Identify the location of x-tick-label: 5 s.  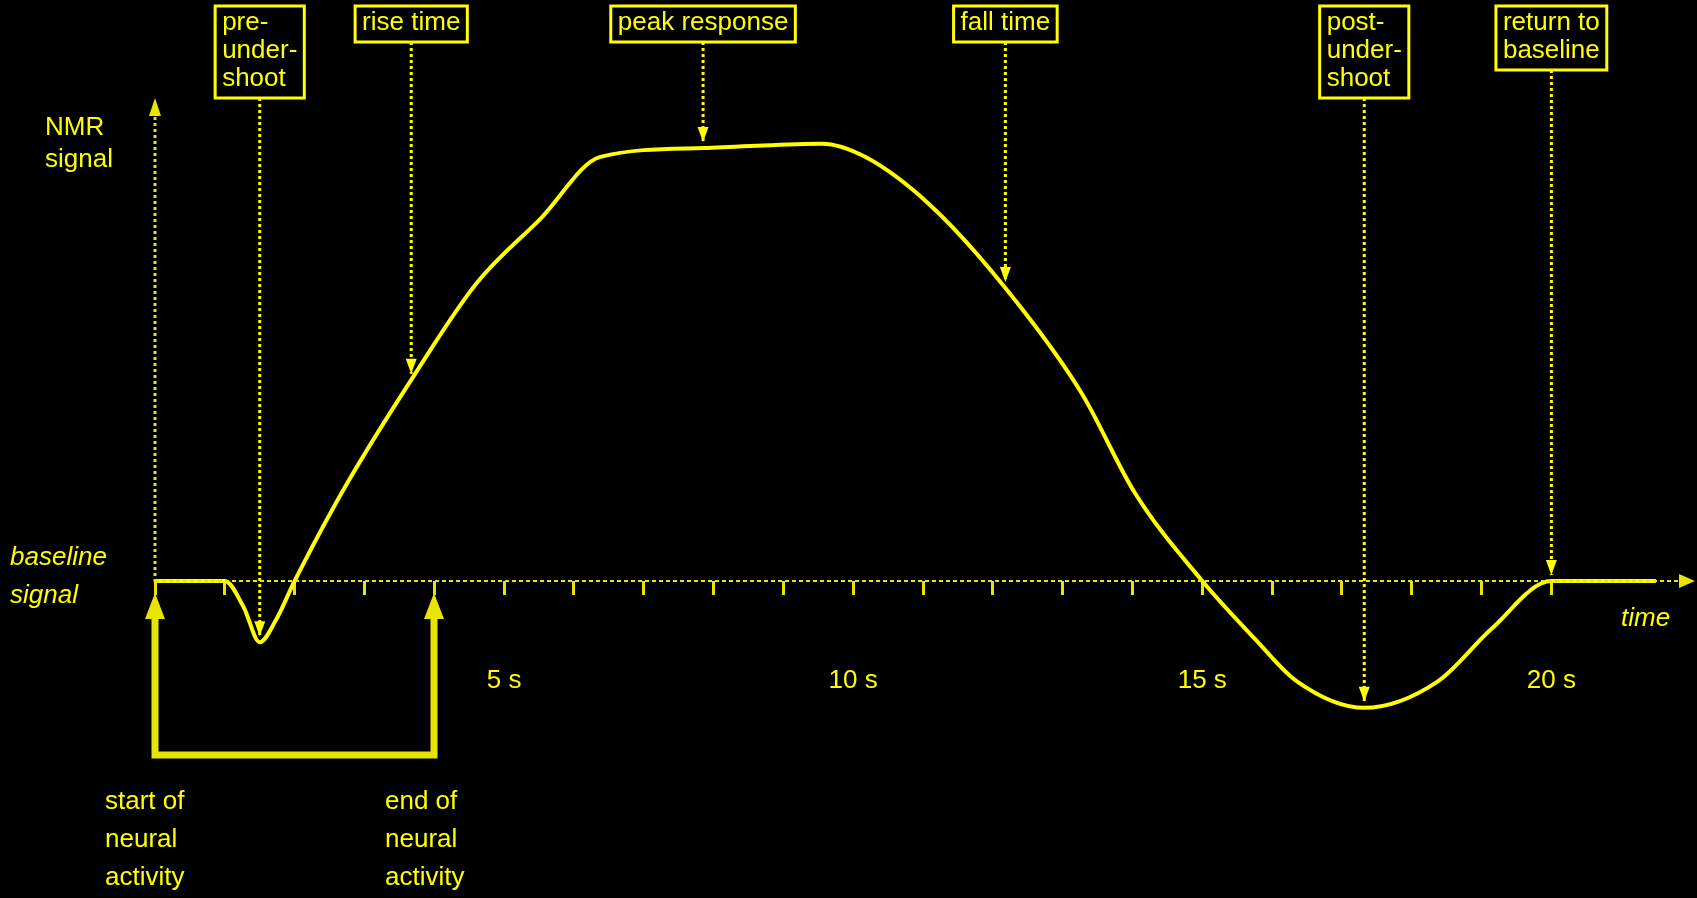
(504, 678).